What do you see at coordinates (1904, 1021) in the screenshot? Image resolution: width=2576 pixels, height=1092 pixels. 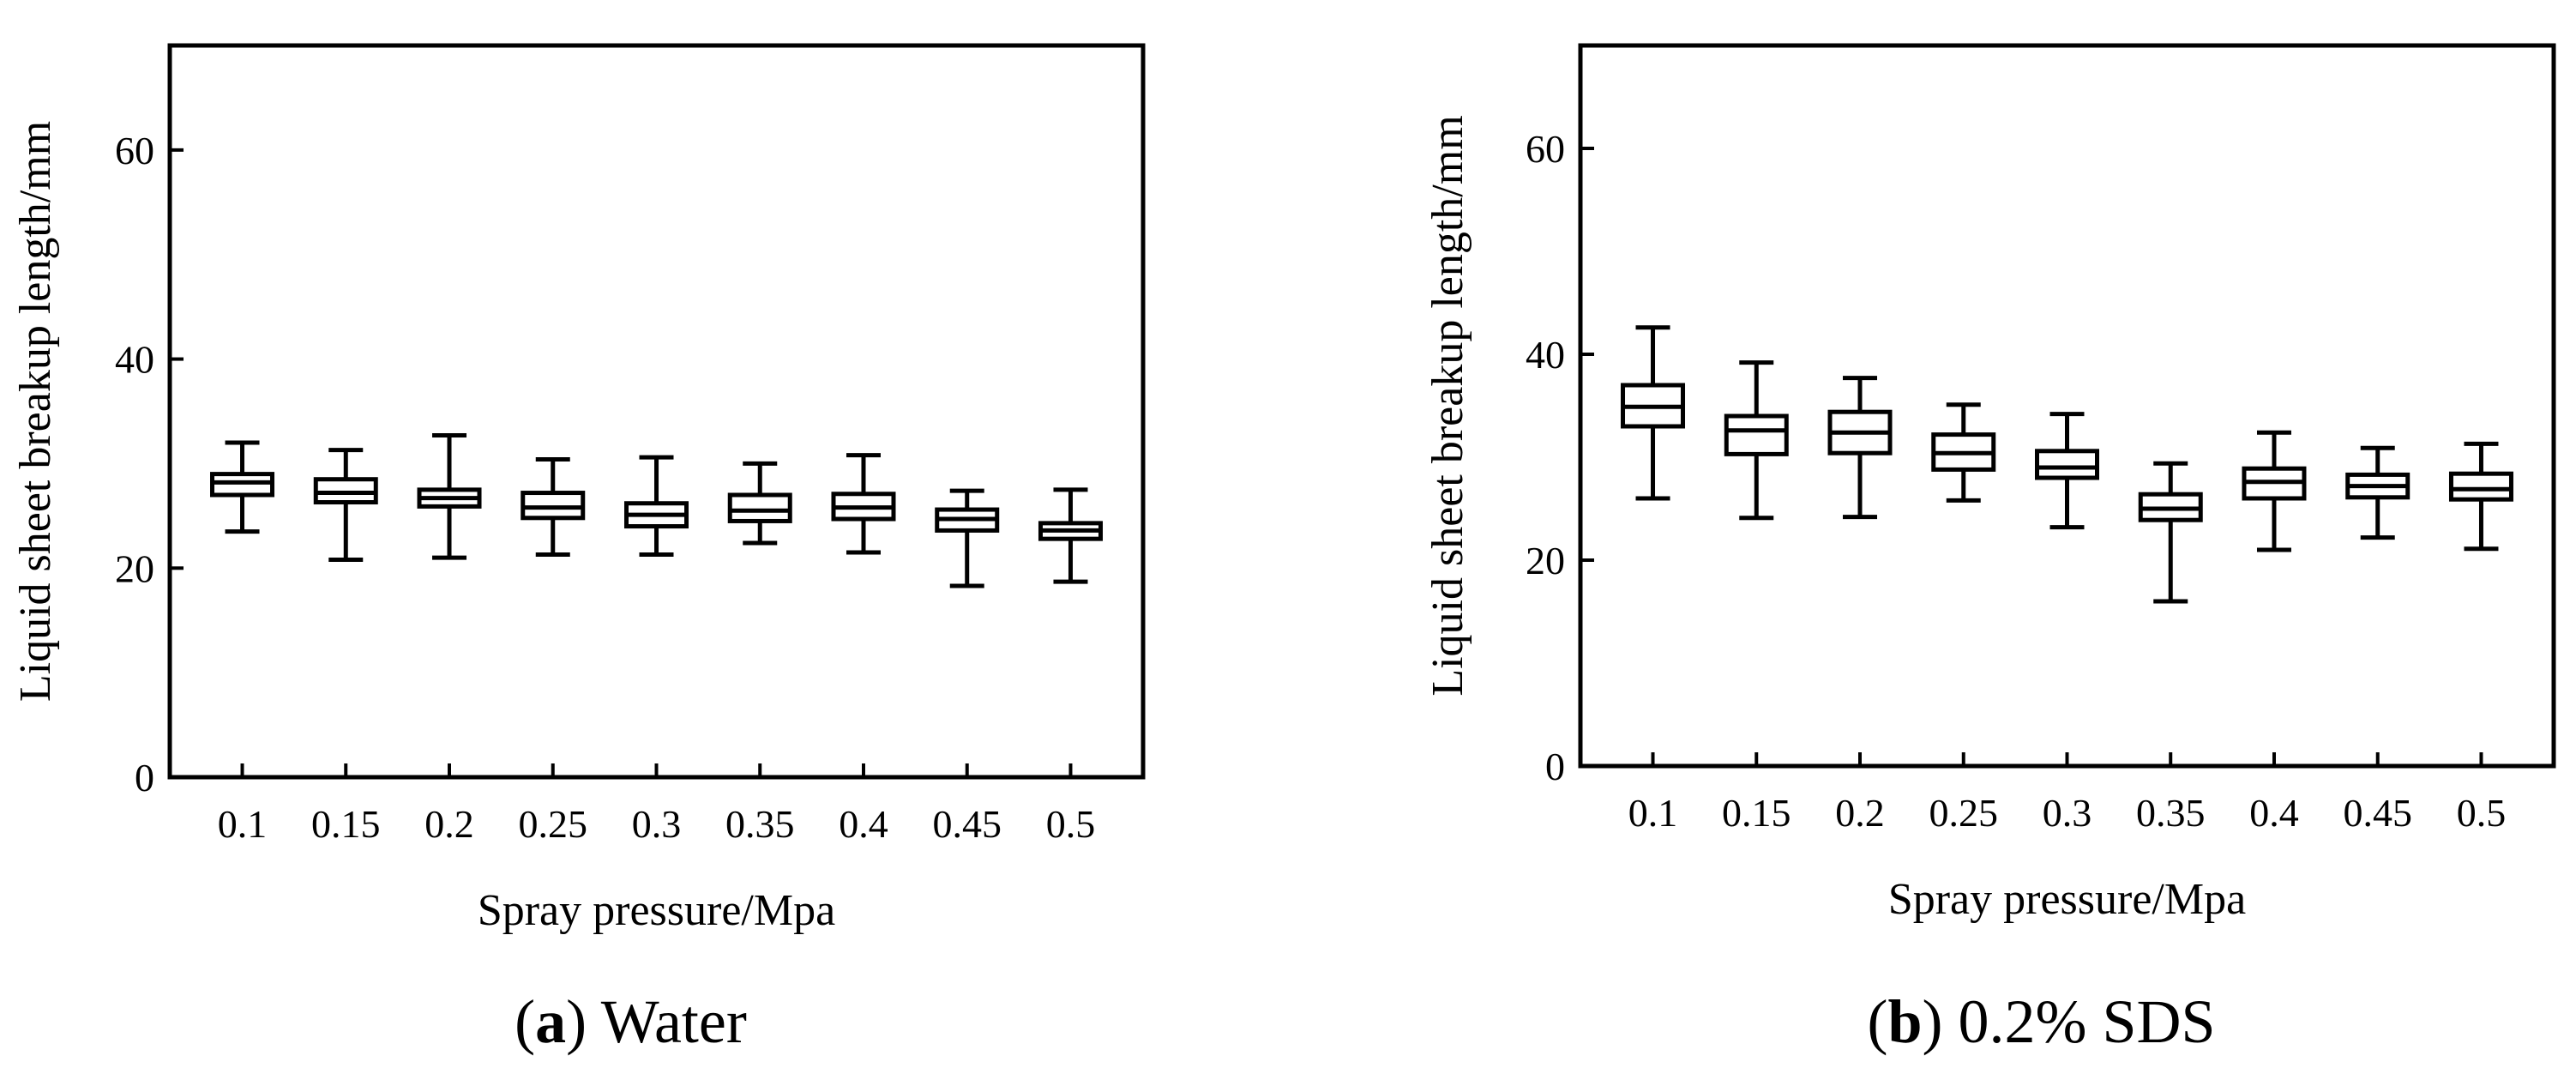 I see `caption-letter: b` at bounding box center [1904, 1021].